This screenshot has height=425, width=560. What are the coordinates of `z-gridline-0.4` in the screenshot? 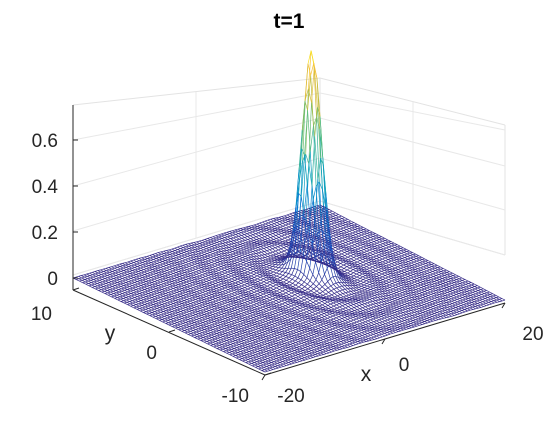 It's located at (289, 152).